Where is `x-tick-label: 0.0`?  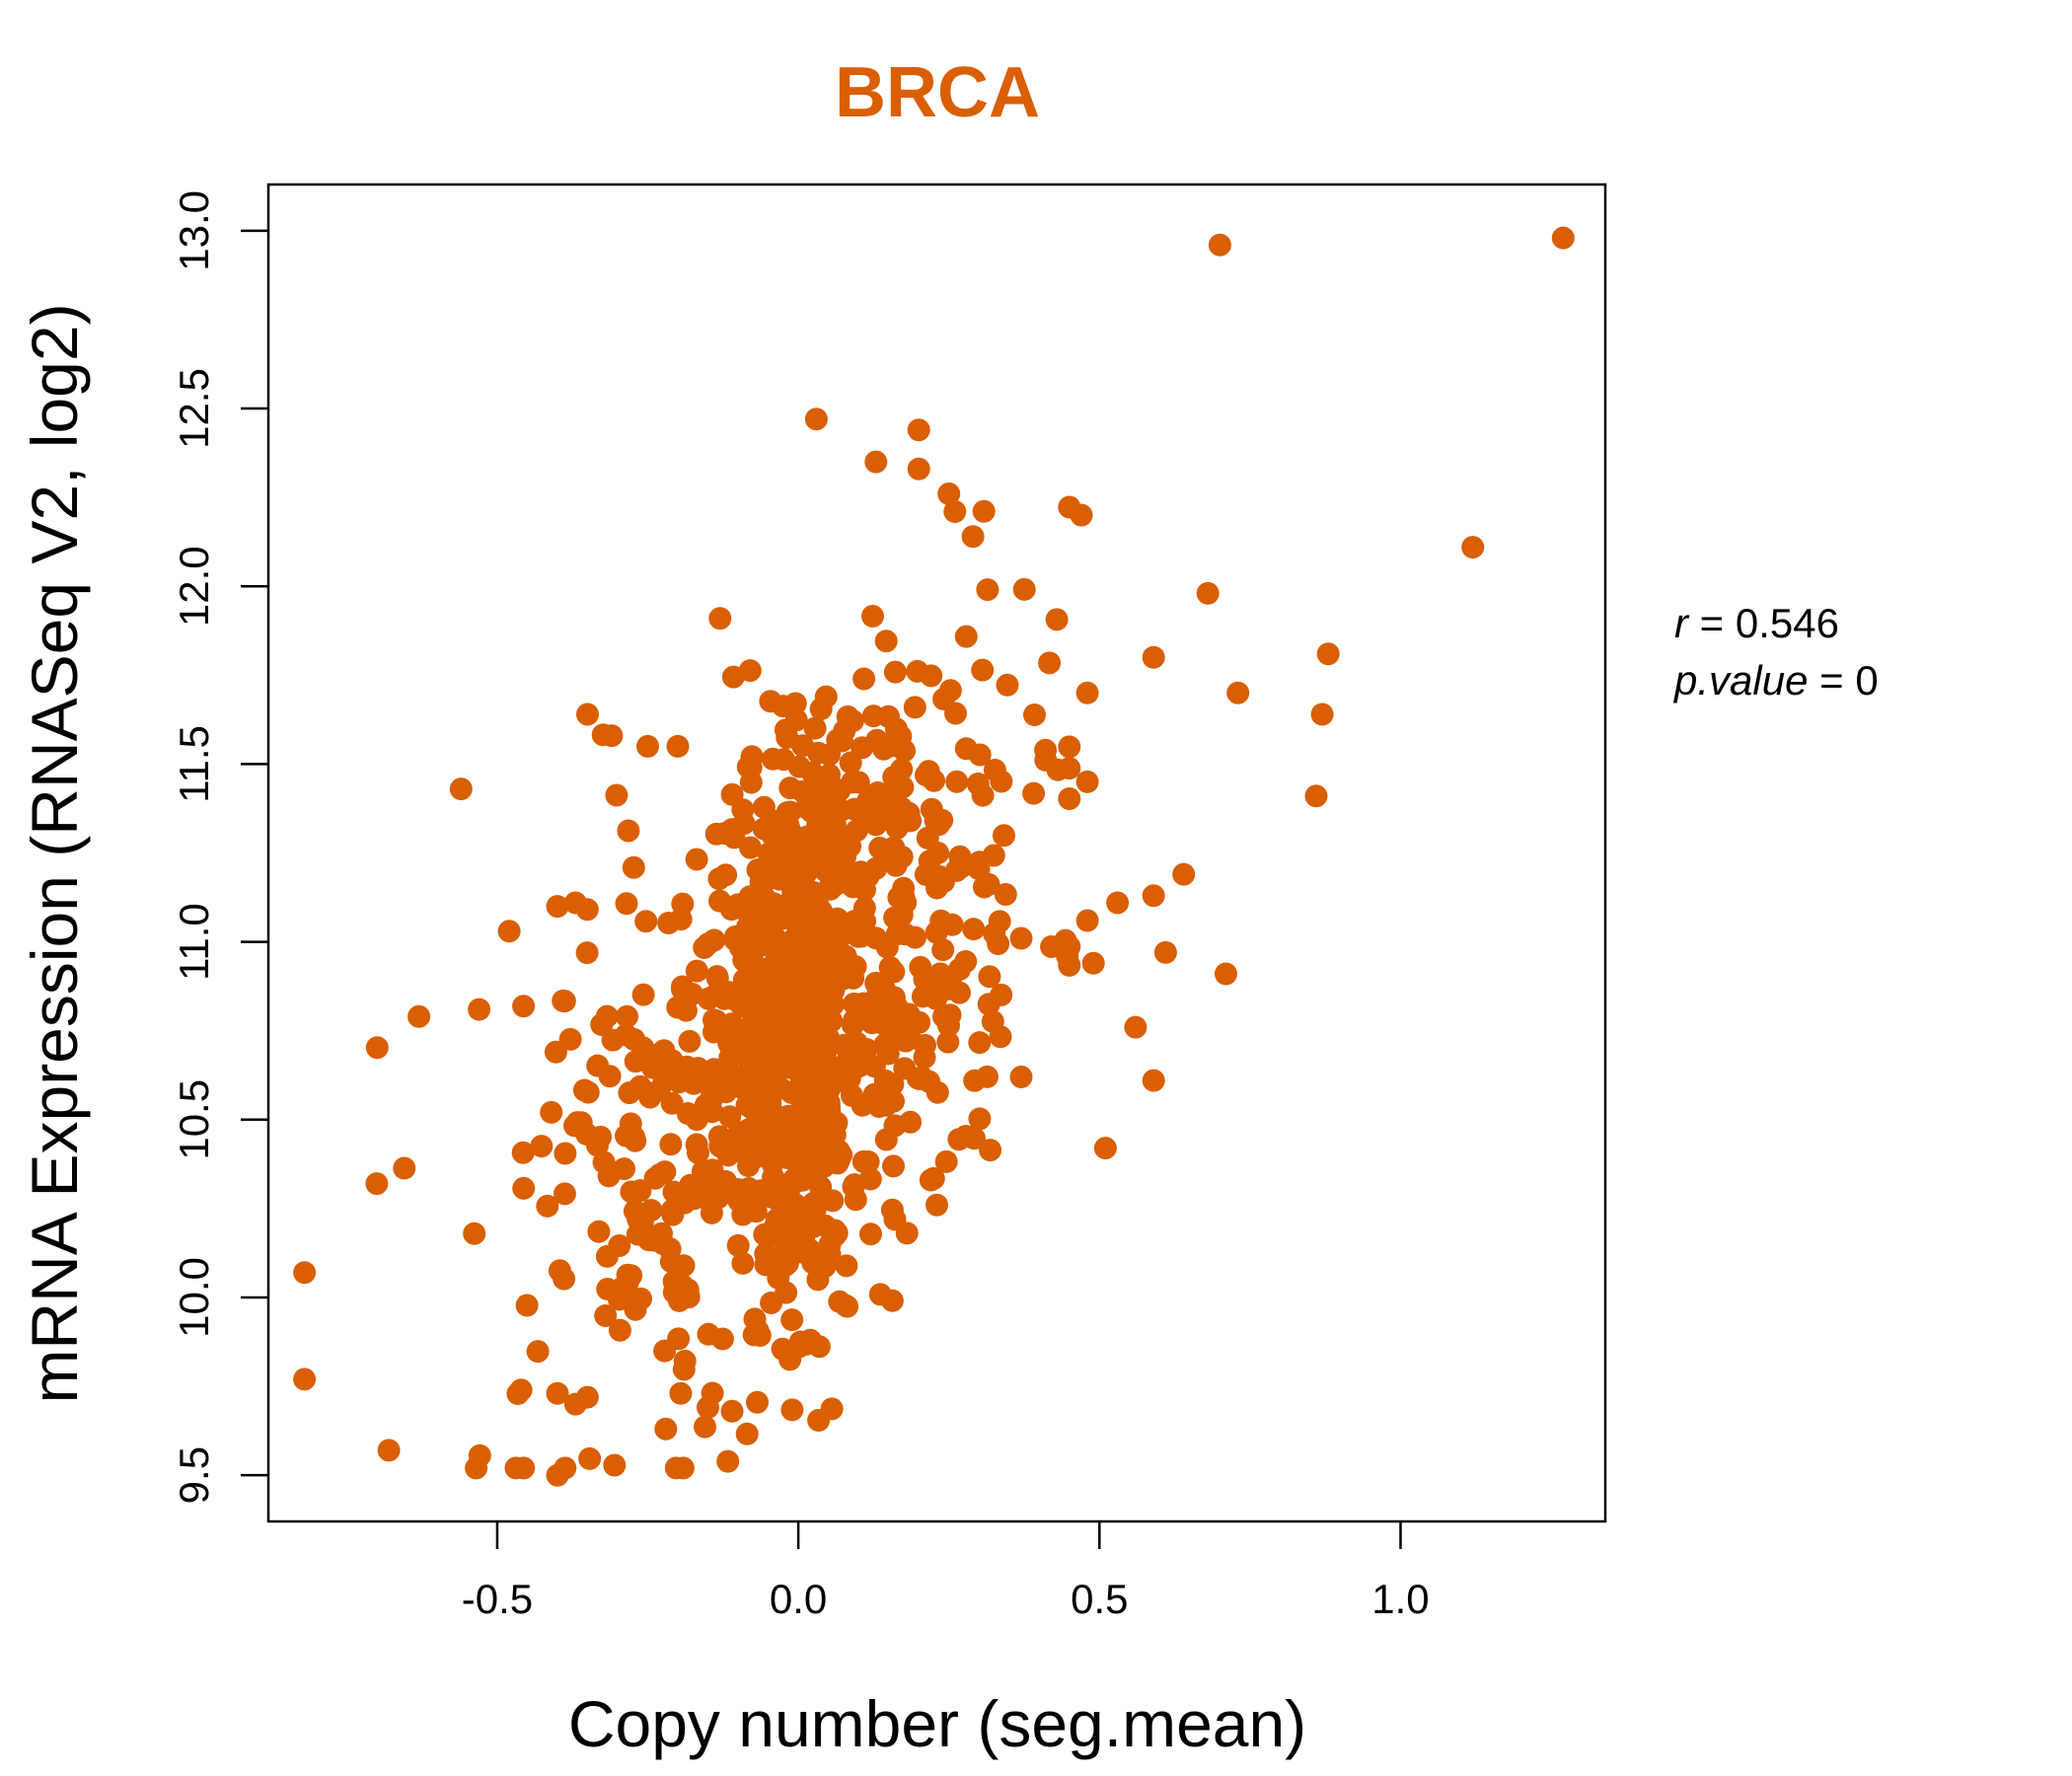 x-tick-label: 0.0 is located at coordinates (799, 1599).